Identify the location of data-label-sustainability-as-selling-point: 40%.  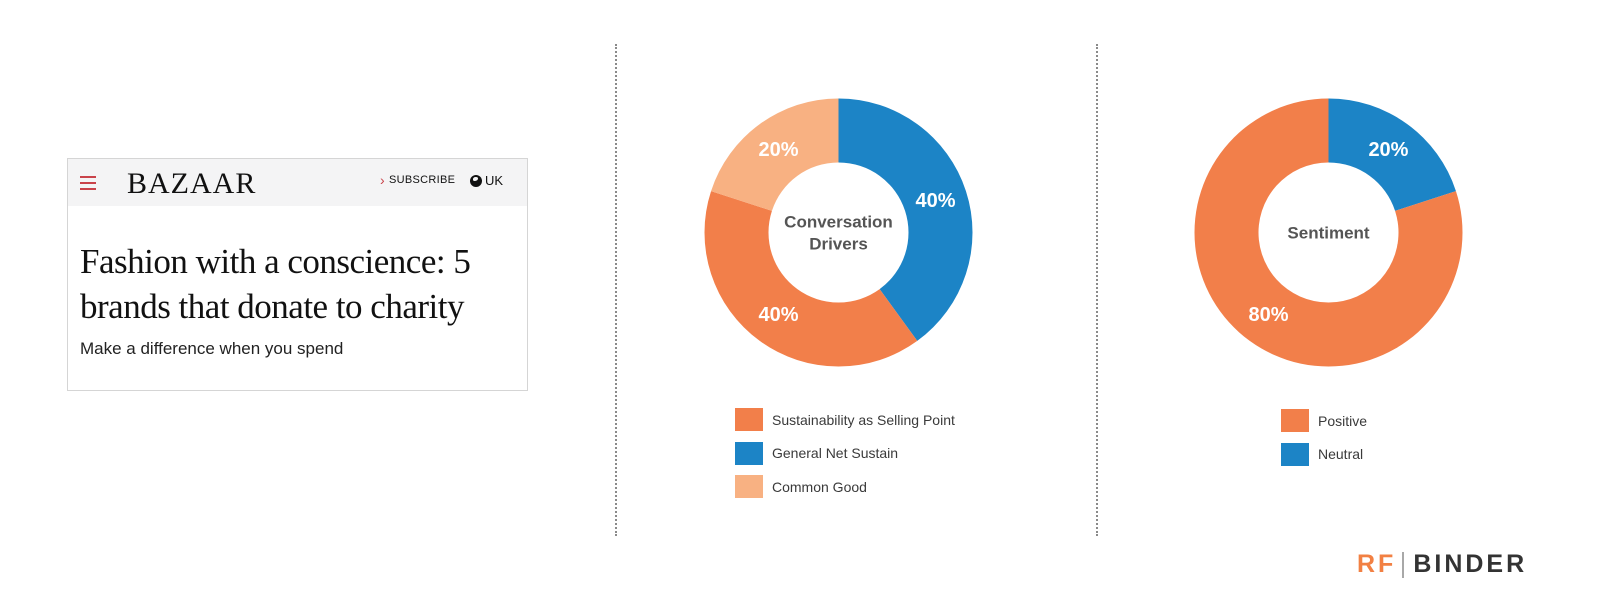
(779, 315).